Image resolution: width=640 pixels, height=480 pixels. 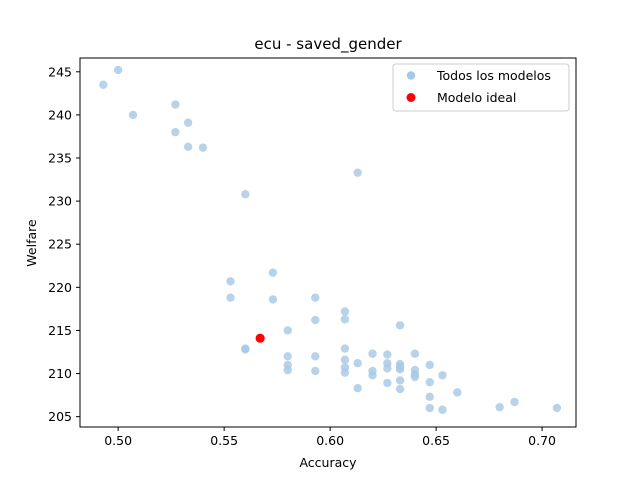 What do you see at coordinates (60, 71) in the screenshot?
I see `y-tick-label: 245` at bounding box center [60, 71].